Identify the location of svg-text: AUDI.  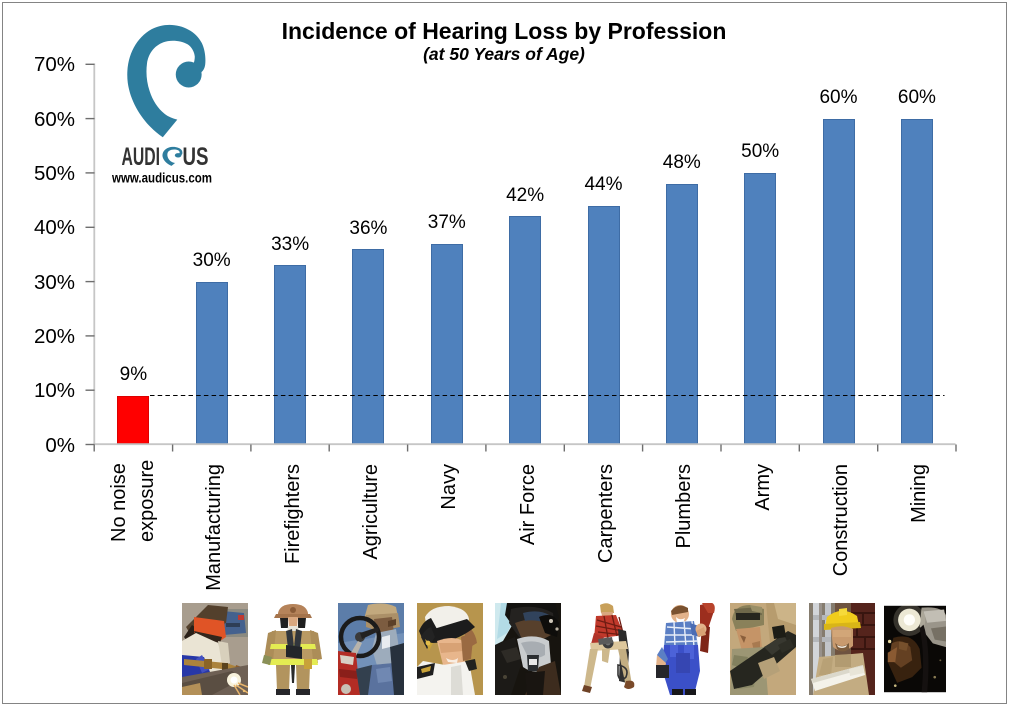
(141, 157).